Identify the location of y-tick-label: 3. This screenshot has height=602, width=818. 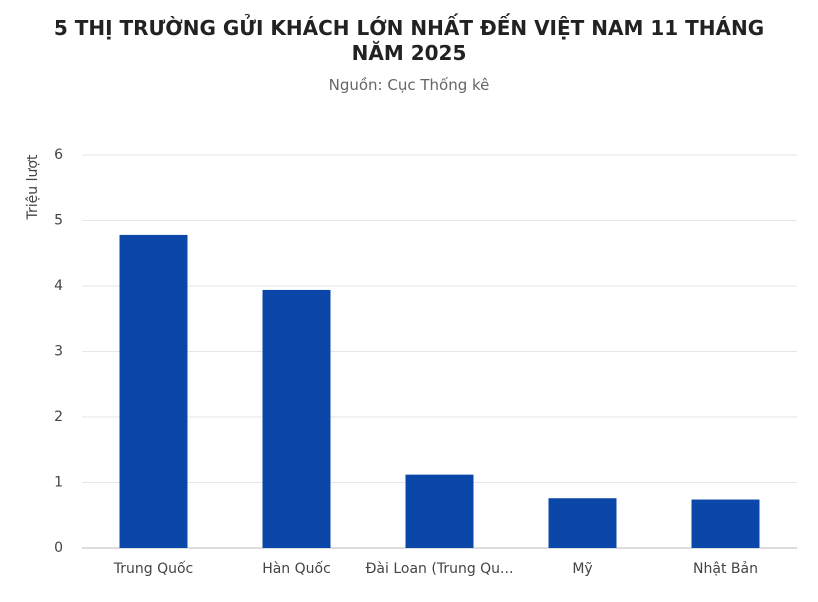
(58, 352).